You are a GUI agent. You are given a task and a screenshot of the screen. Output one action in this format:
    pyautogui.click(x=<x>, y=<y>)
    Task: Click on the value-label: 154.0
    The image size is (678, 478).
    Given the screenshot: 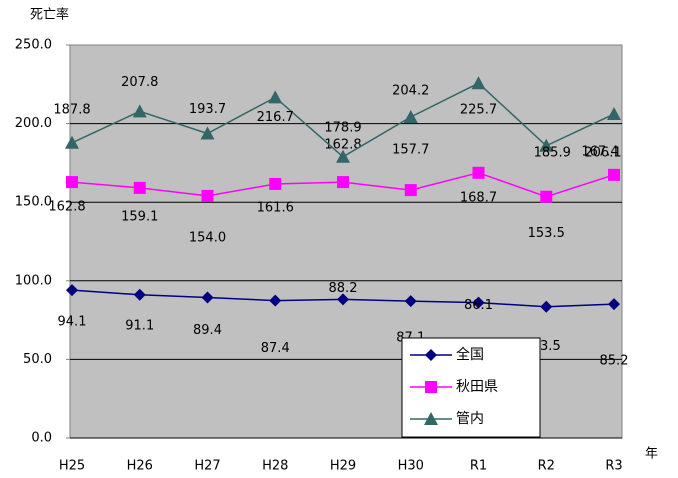 What is the action you would take?
    pyautogui.click(x=207, y=237)
    